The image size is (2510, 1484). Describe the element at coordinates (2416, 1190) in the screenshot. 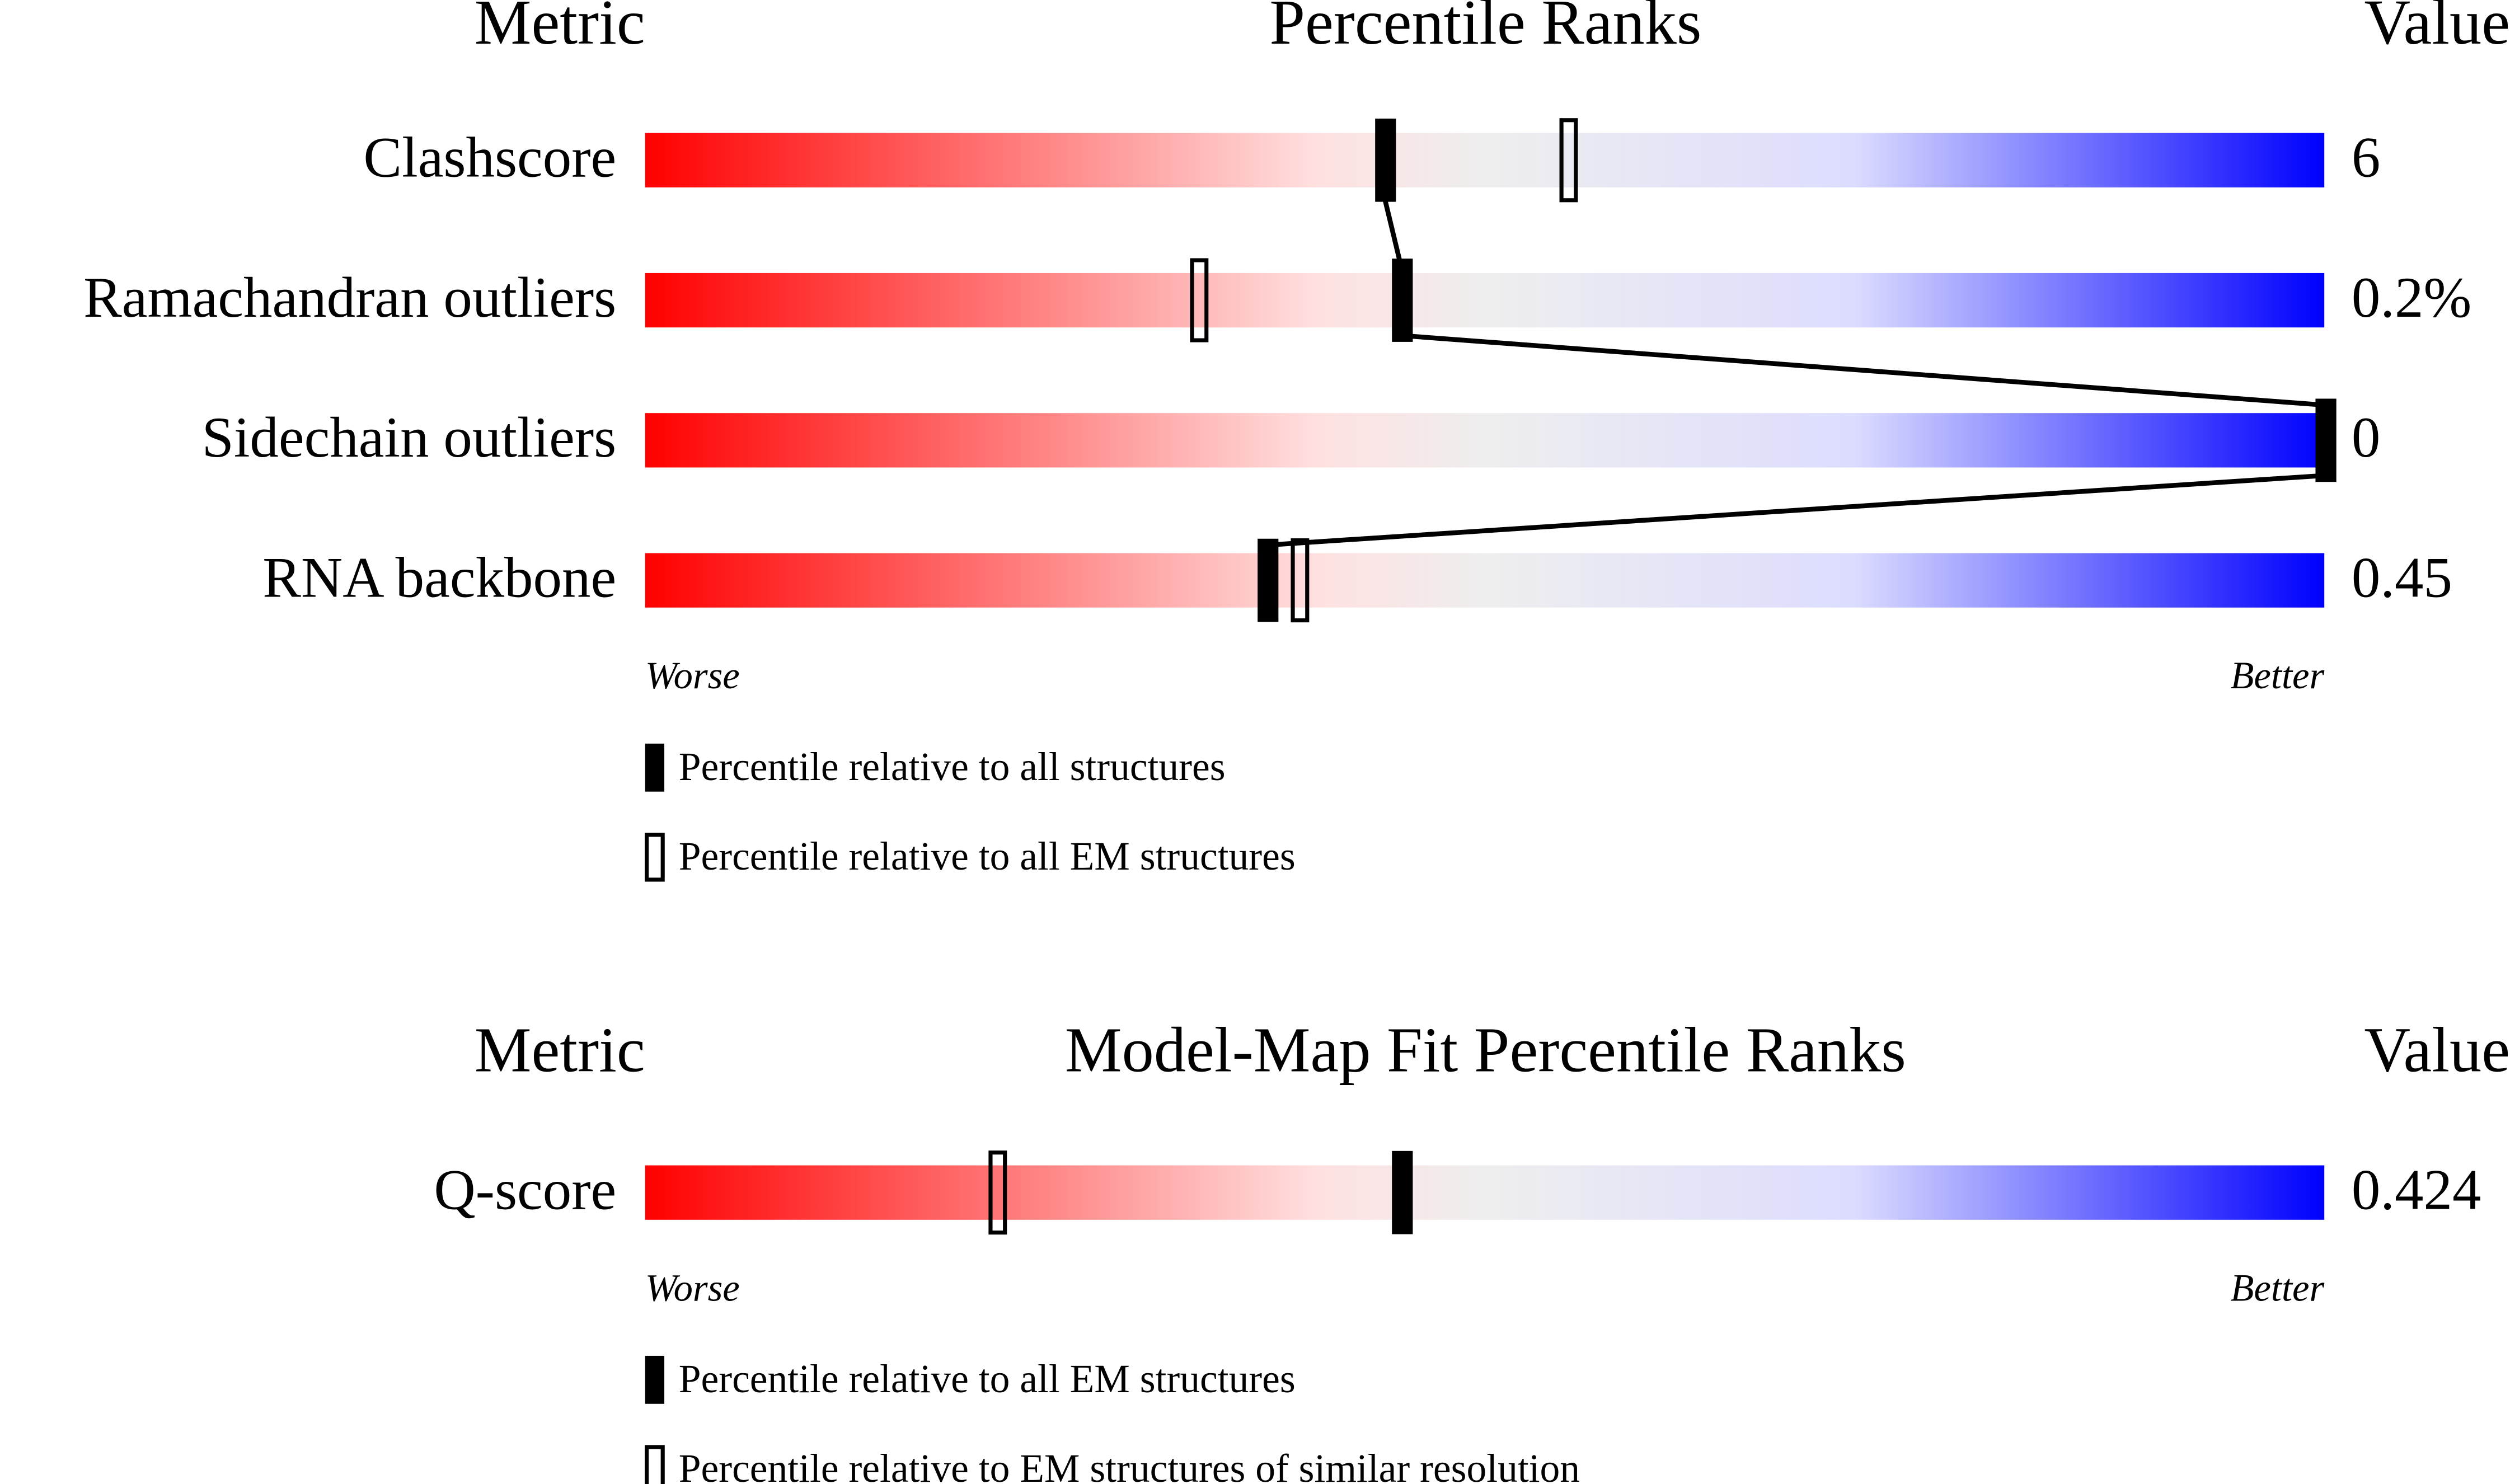

I see `metric-value: 0.424` at that location.